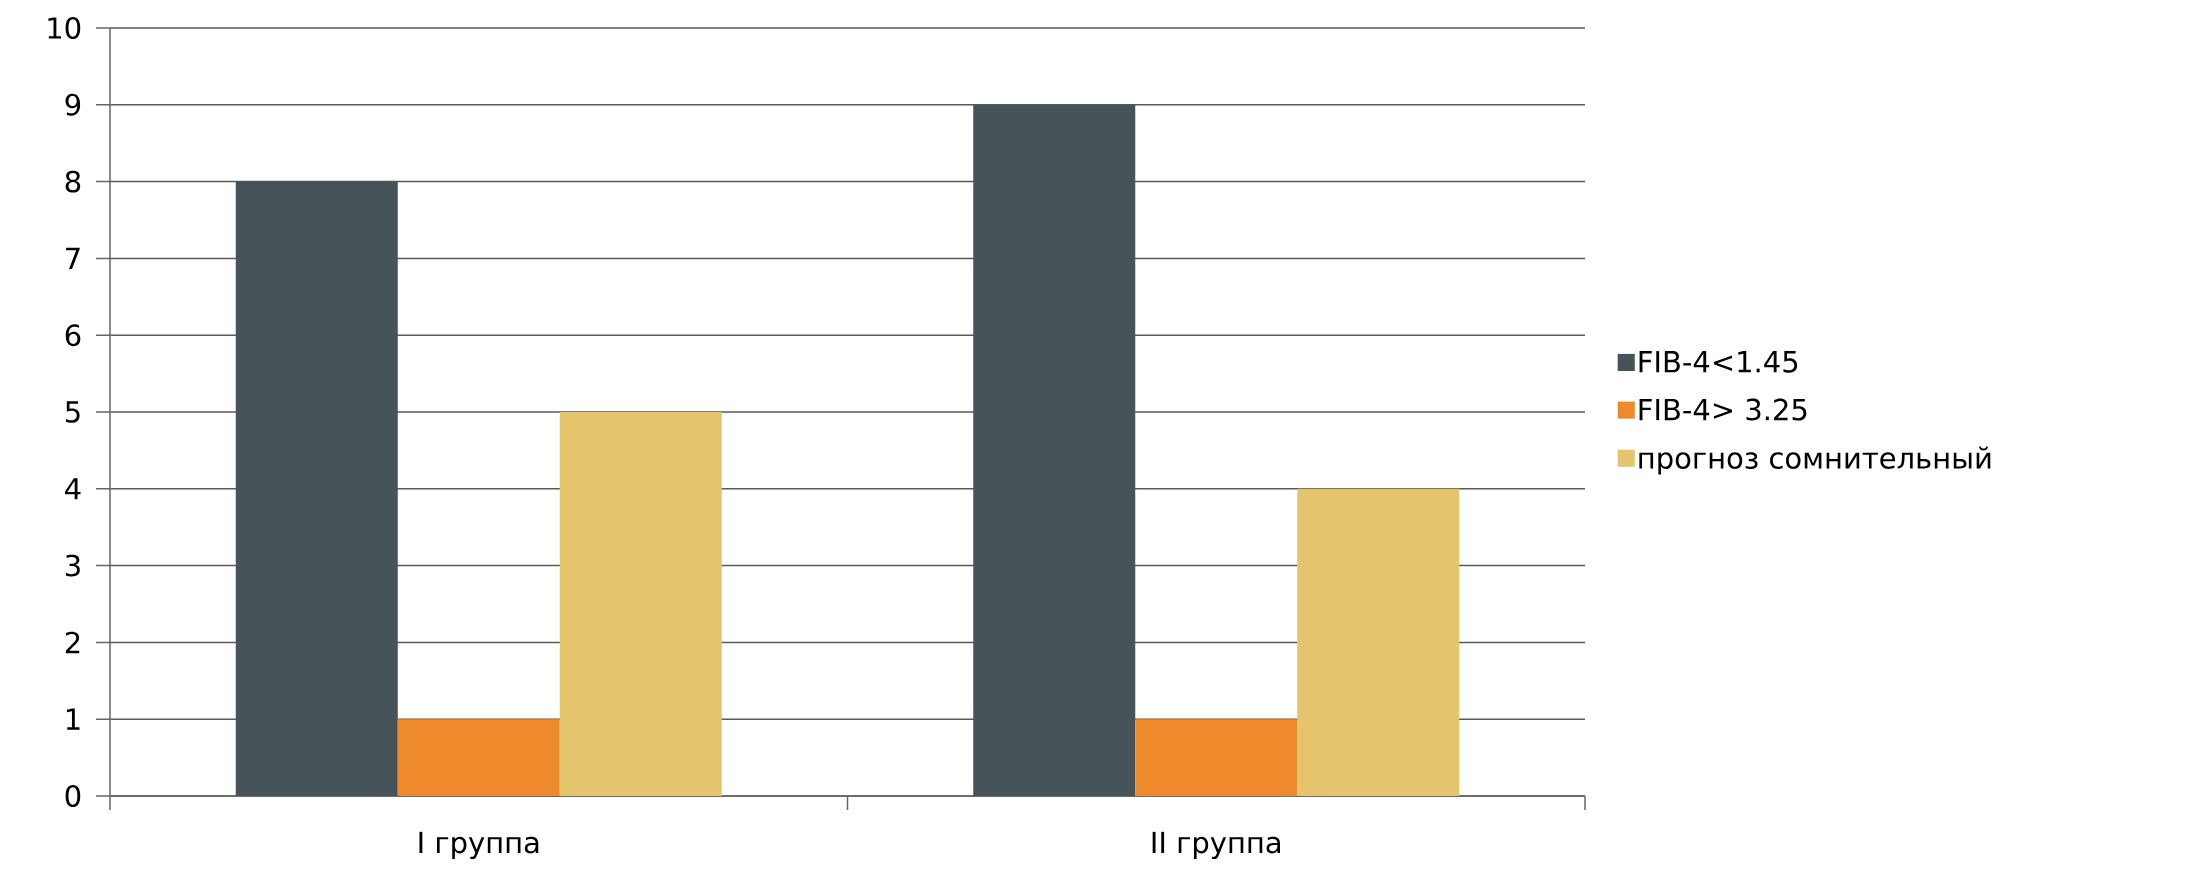 This screenshot has height=886, width=2206. Describe the element at coordinates (1216, 845) in the screenshot. I see `x-tick-label: II группа` at that location.